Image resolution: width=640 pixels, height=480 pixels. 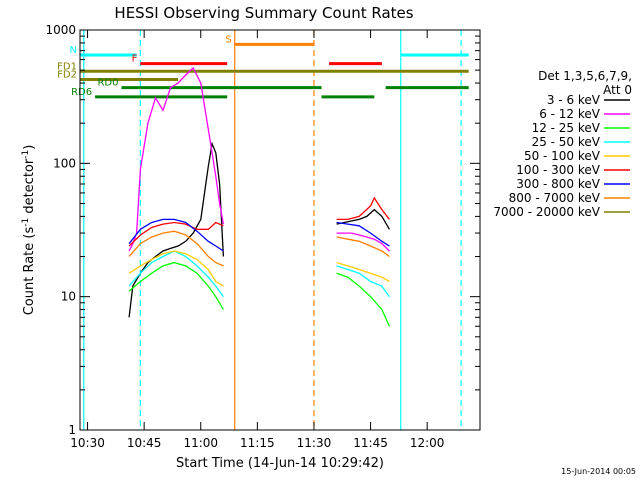 I want to click on legend-label-300-800-kev: 300 - 800 keV, so click(x=558, y=184).